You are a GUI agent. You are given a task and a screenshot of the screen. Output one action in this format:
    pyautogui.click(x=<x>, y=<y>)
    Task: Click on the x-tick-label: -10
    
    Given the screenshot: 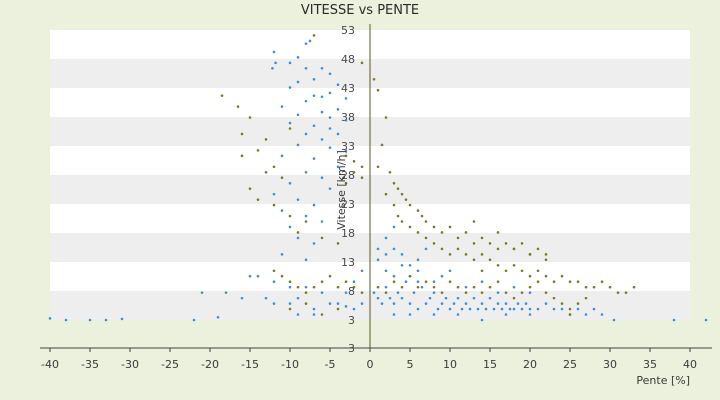 What is the action you would take?
    pyautogui.click(x=290, y=364)
    